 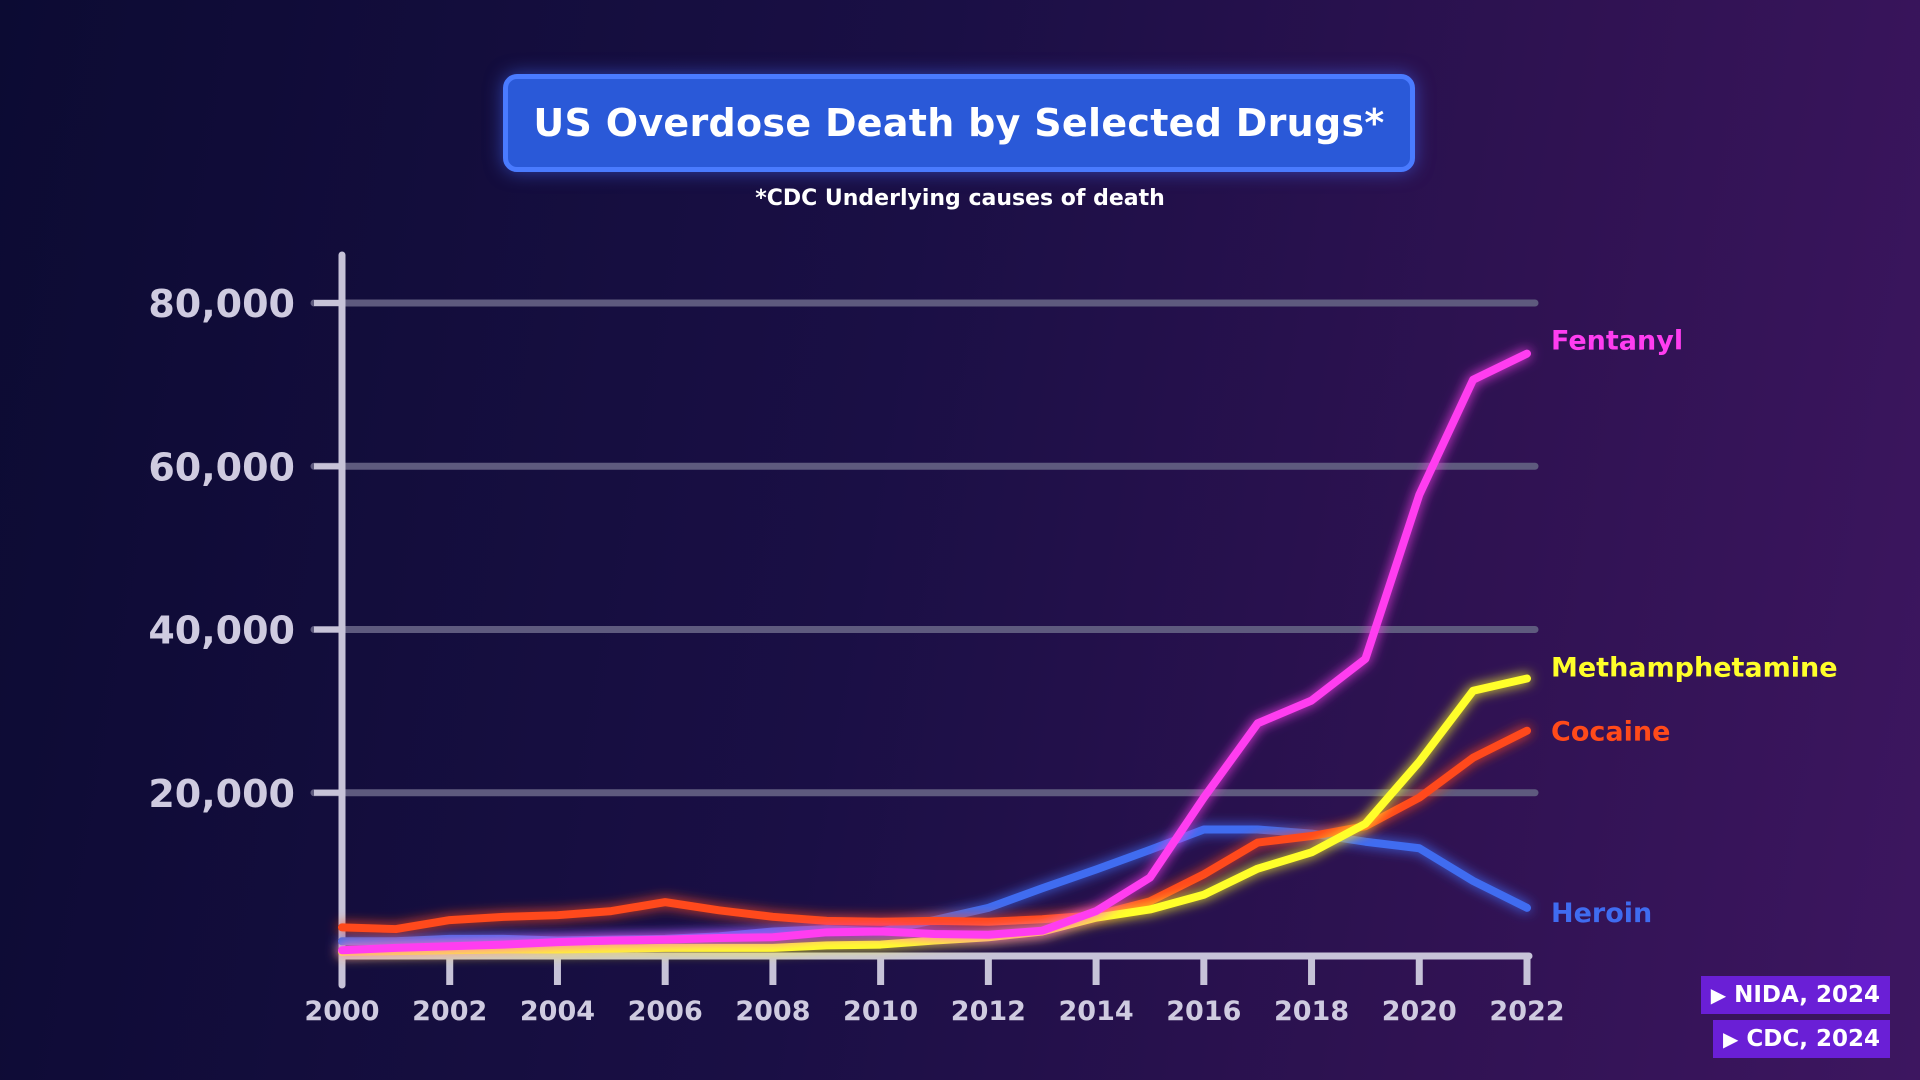 I want to click on x-tick-label: 2016, so click(x=1203, y=1011).